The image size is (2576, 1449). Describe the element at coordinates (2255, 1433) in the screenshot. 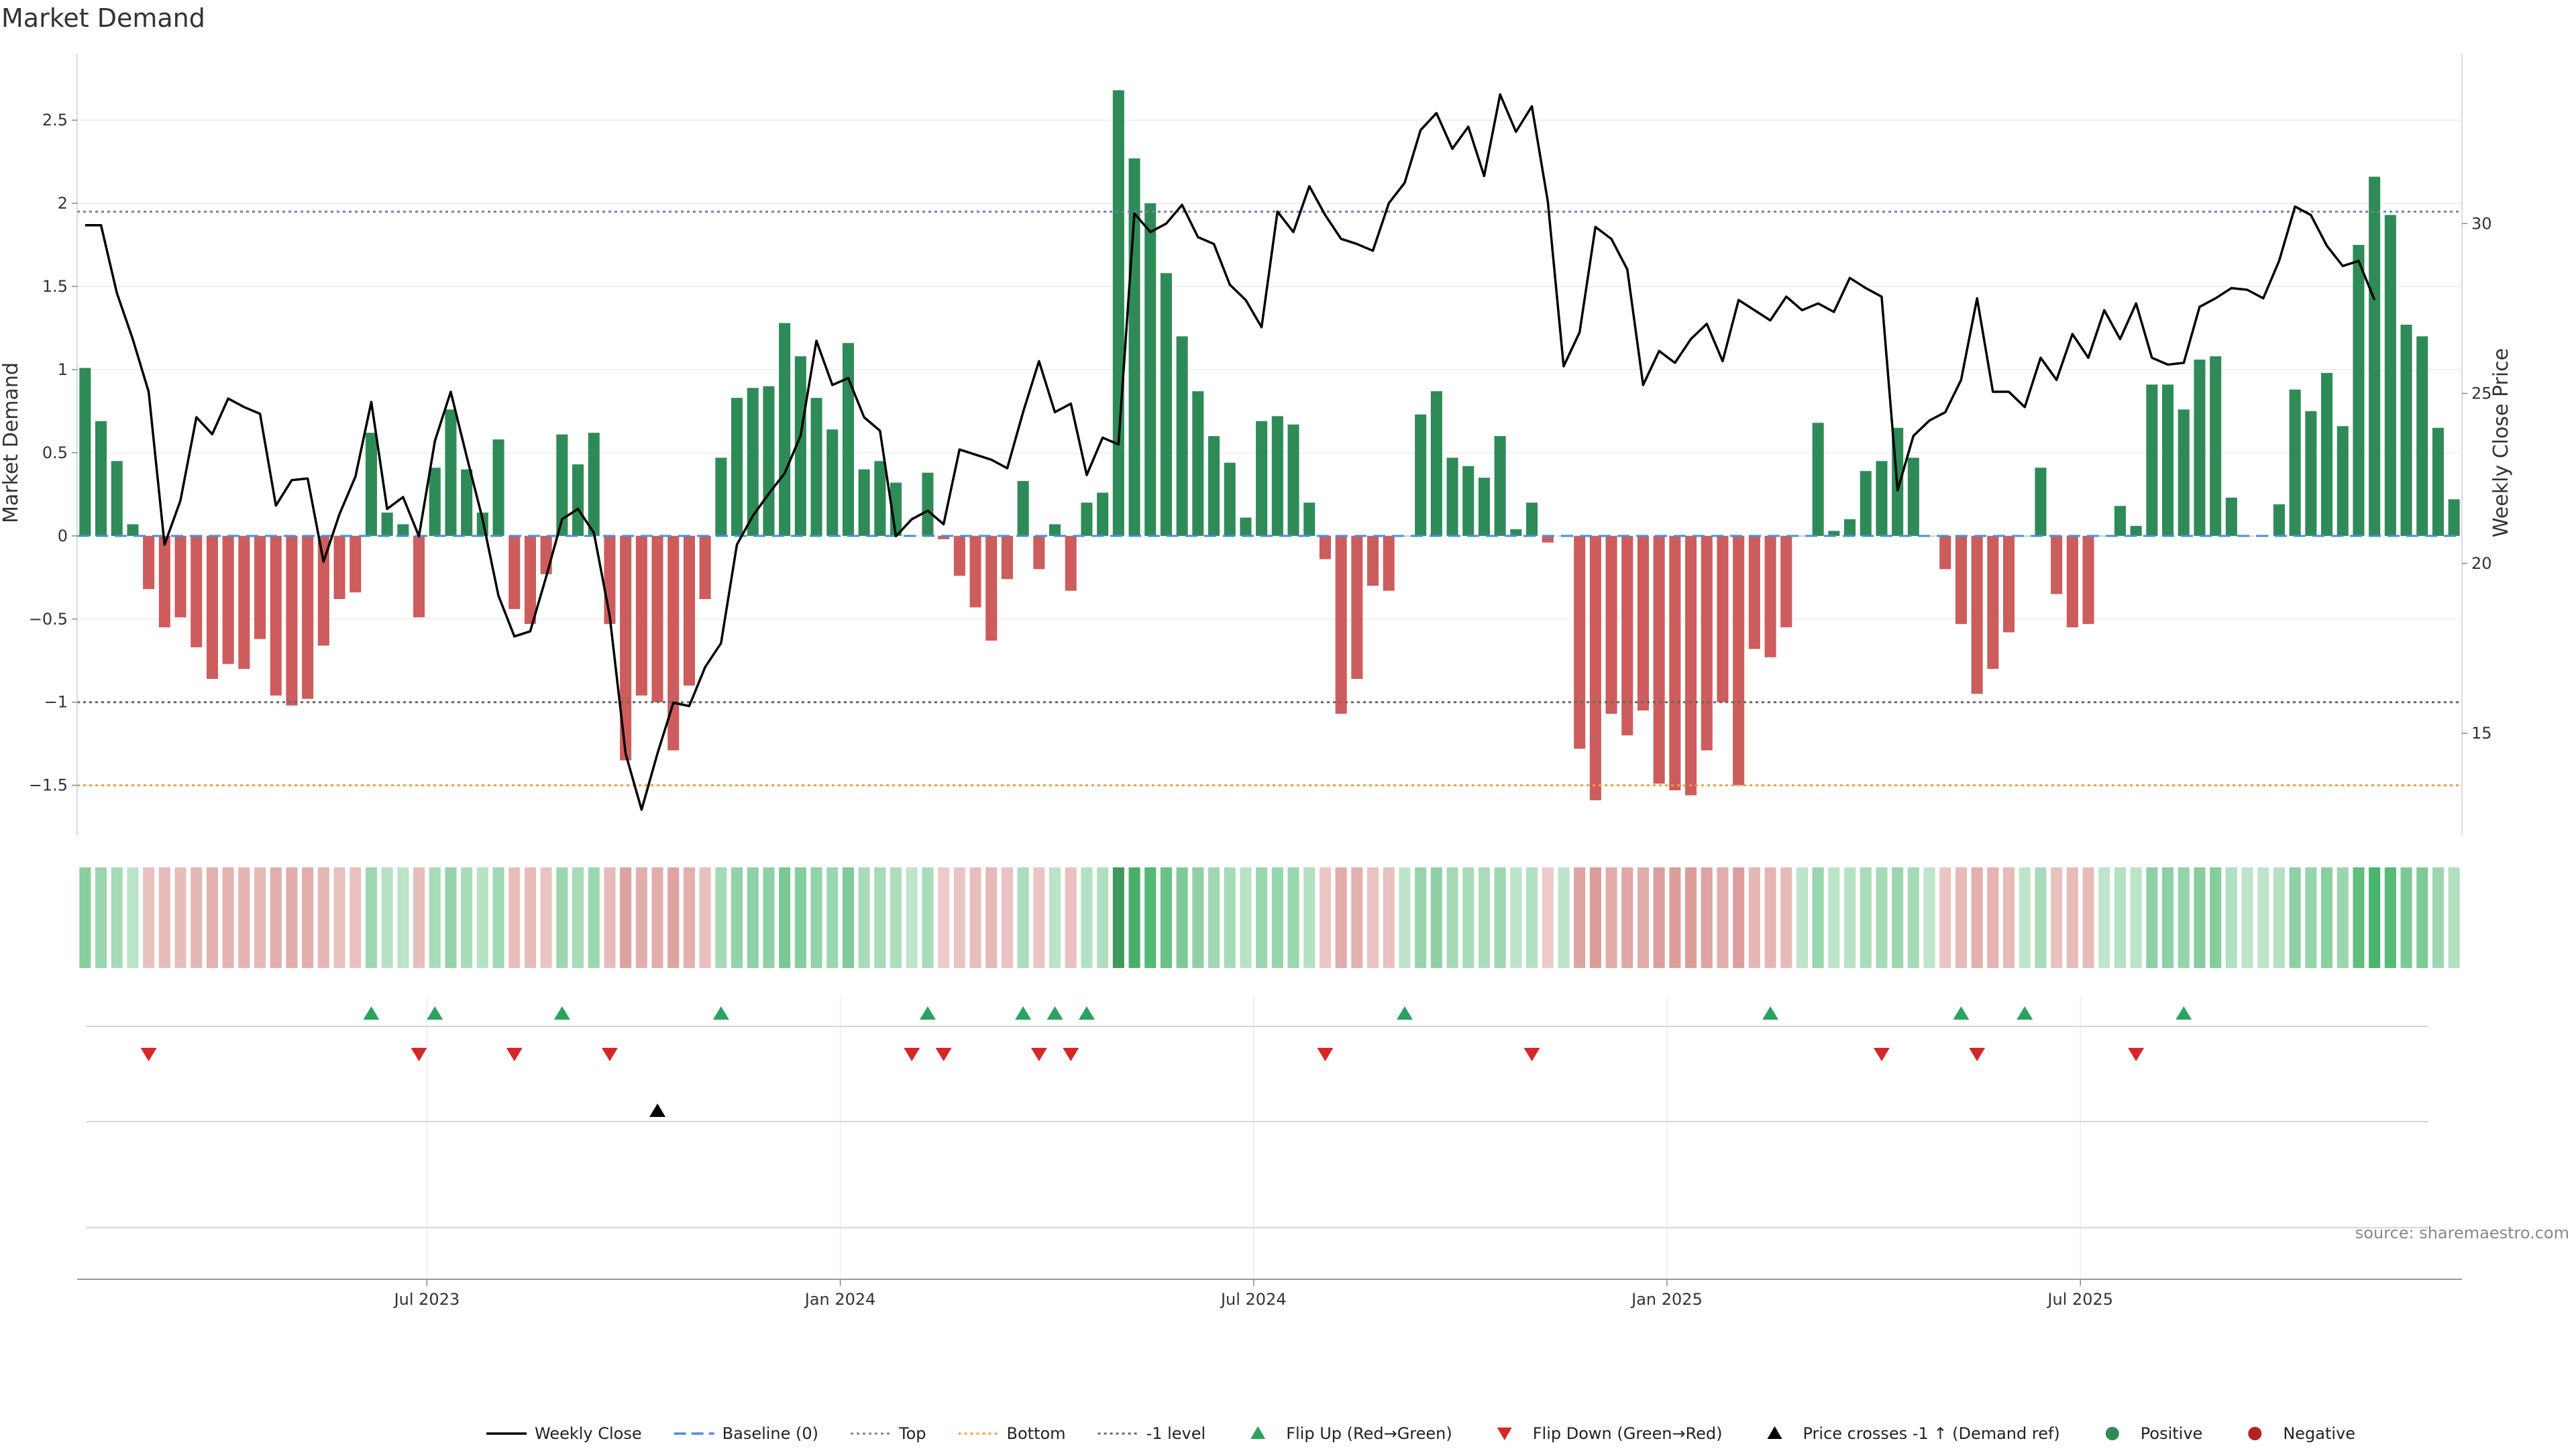

I see `legend-swatch-circle` at that location.